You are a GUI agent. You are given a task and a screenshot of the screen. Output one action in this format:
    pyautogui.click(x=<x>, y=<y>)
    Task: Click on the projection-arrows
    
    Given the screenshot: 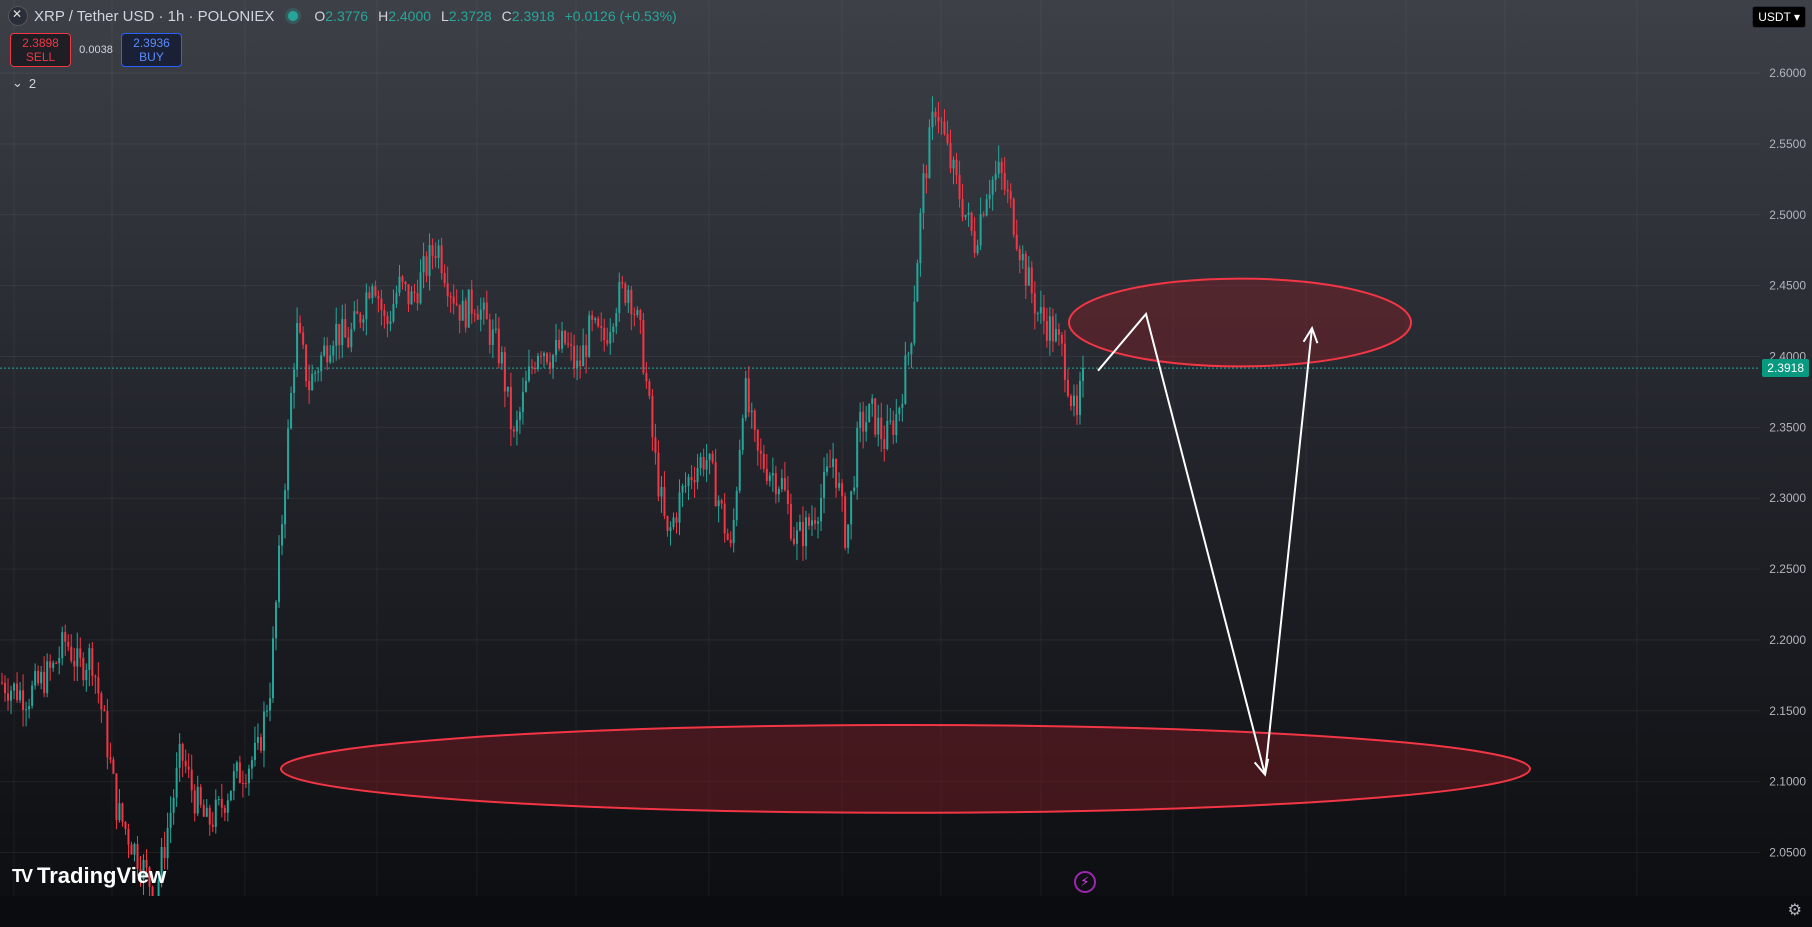 What is the action you would take?
    pyautogui.click(x=1208, y=544)
    